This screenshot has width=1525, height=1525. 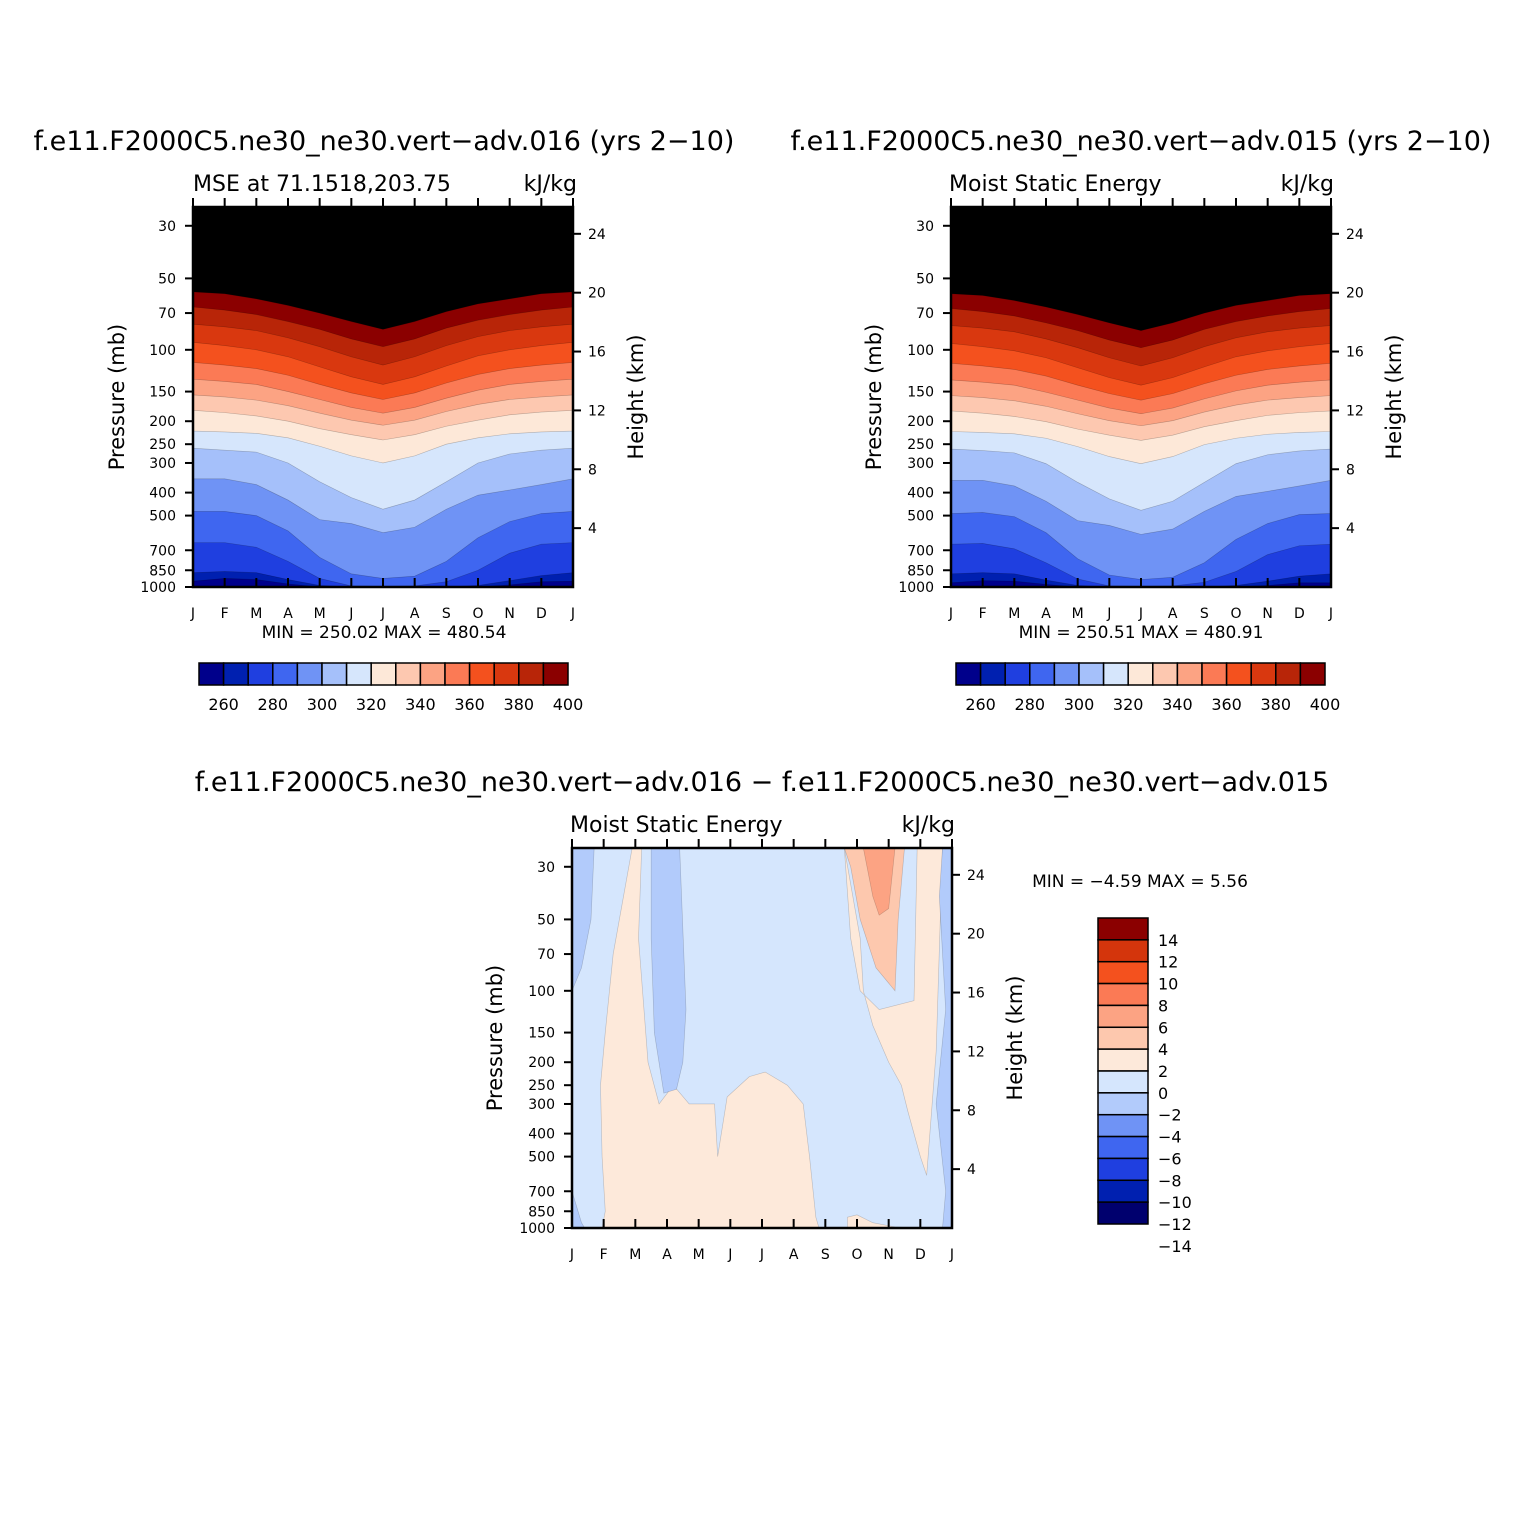 What do you see at coordinates (928, 825) in the screenshot?
I see `panel-3-units: kJ/kg` at bounding box center [928, 825].